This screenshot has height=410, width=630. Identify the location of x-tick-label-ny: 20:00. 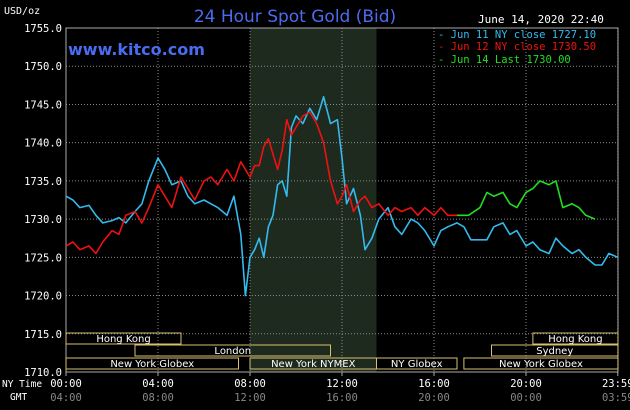
(526, 384).